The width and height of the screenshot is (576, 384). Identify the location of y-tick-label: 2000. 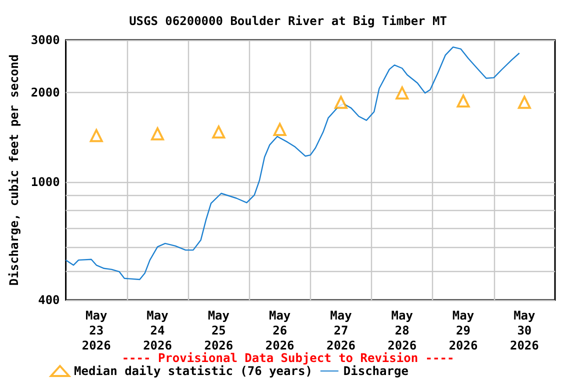
(45, 92).